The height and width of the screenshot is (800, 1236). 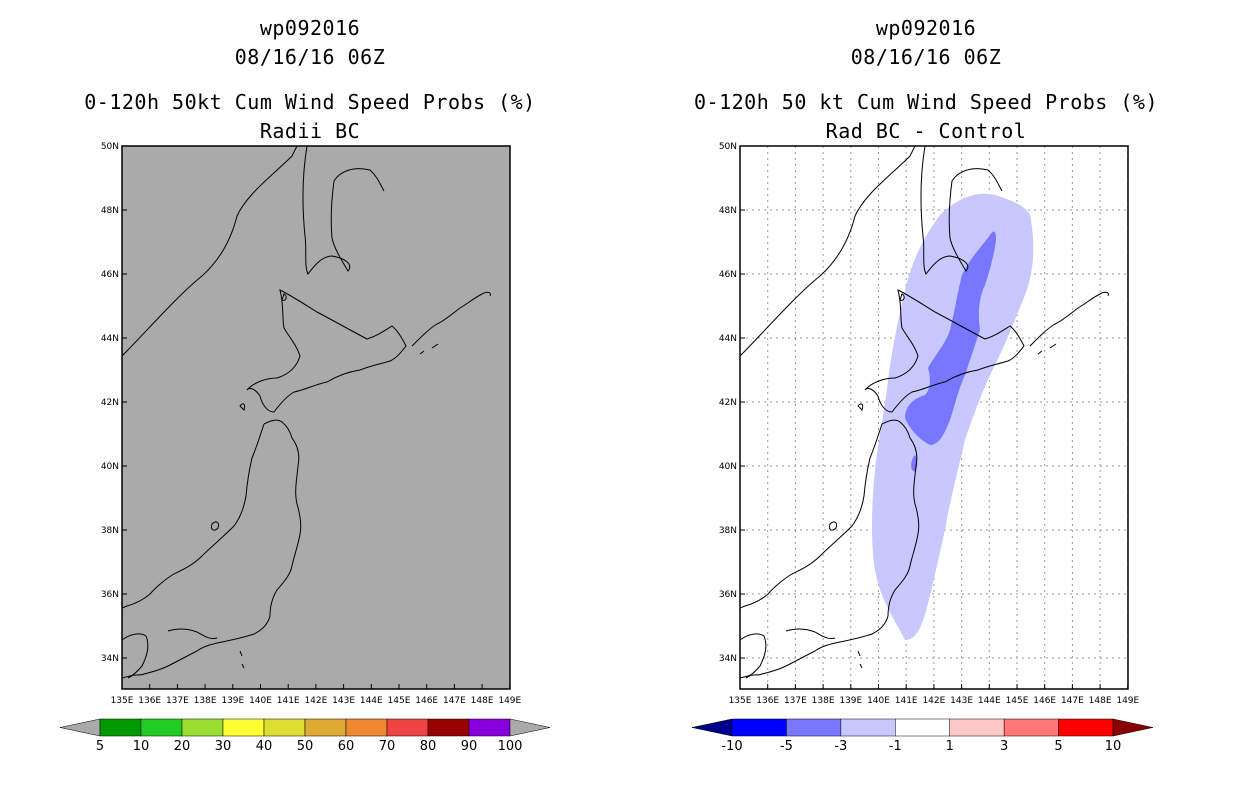 What do you see at coordinates (264, 746) in the screenshot?
I see `colorbar-label: 40` at bounding box center [264, 746].